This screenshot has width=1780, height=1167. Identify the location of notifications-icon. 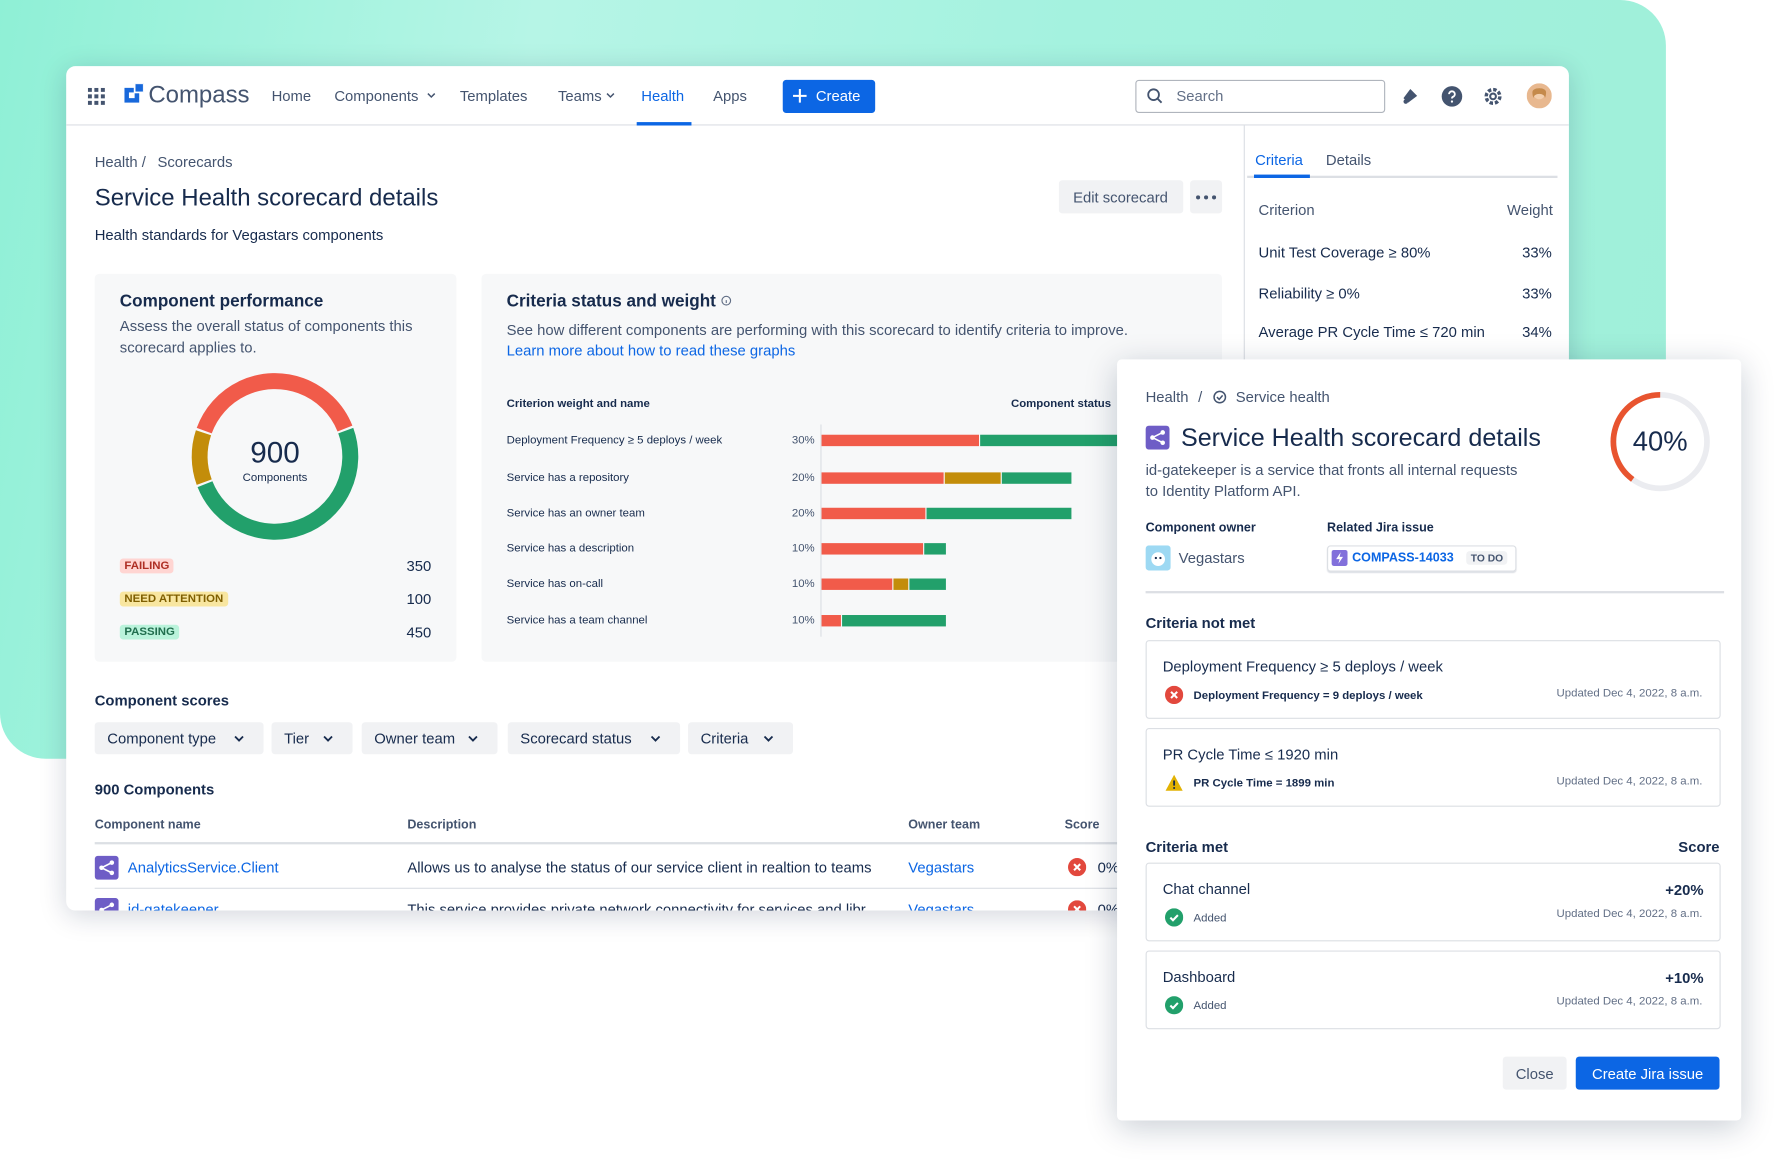
(1410, 96).